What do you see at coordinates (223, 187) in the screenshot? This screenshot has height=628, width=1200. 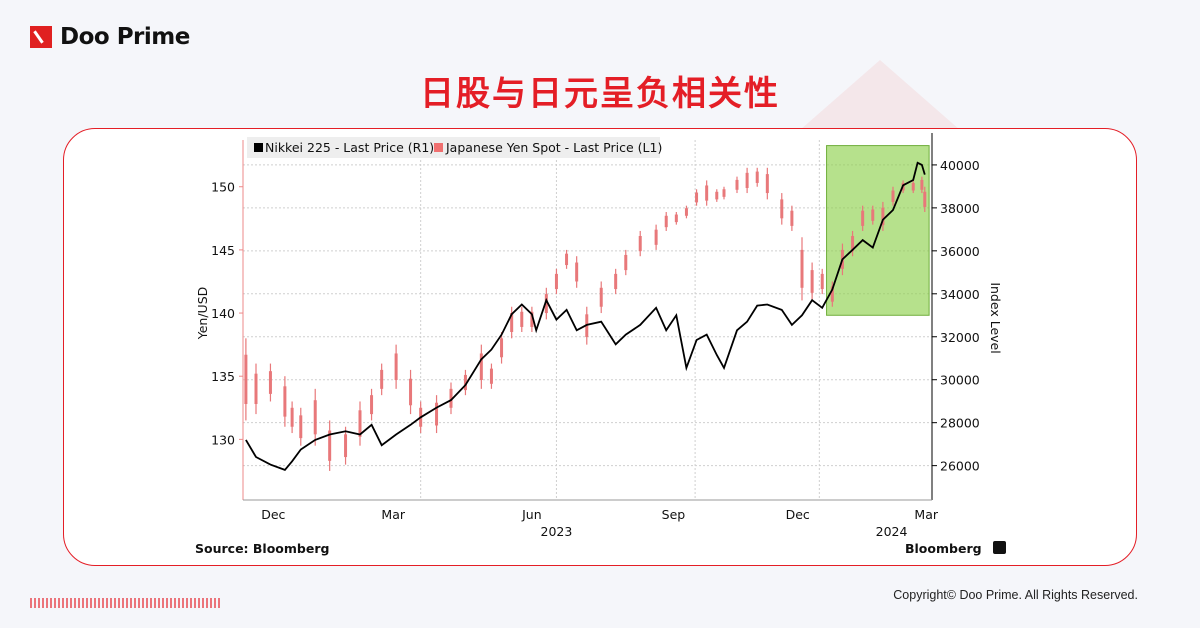 I see `y-left-tick-label: 150` at bounding box center [223, 187].